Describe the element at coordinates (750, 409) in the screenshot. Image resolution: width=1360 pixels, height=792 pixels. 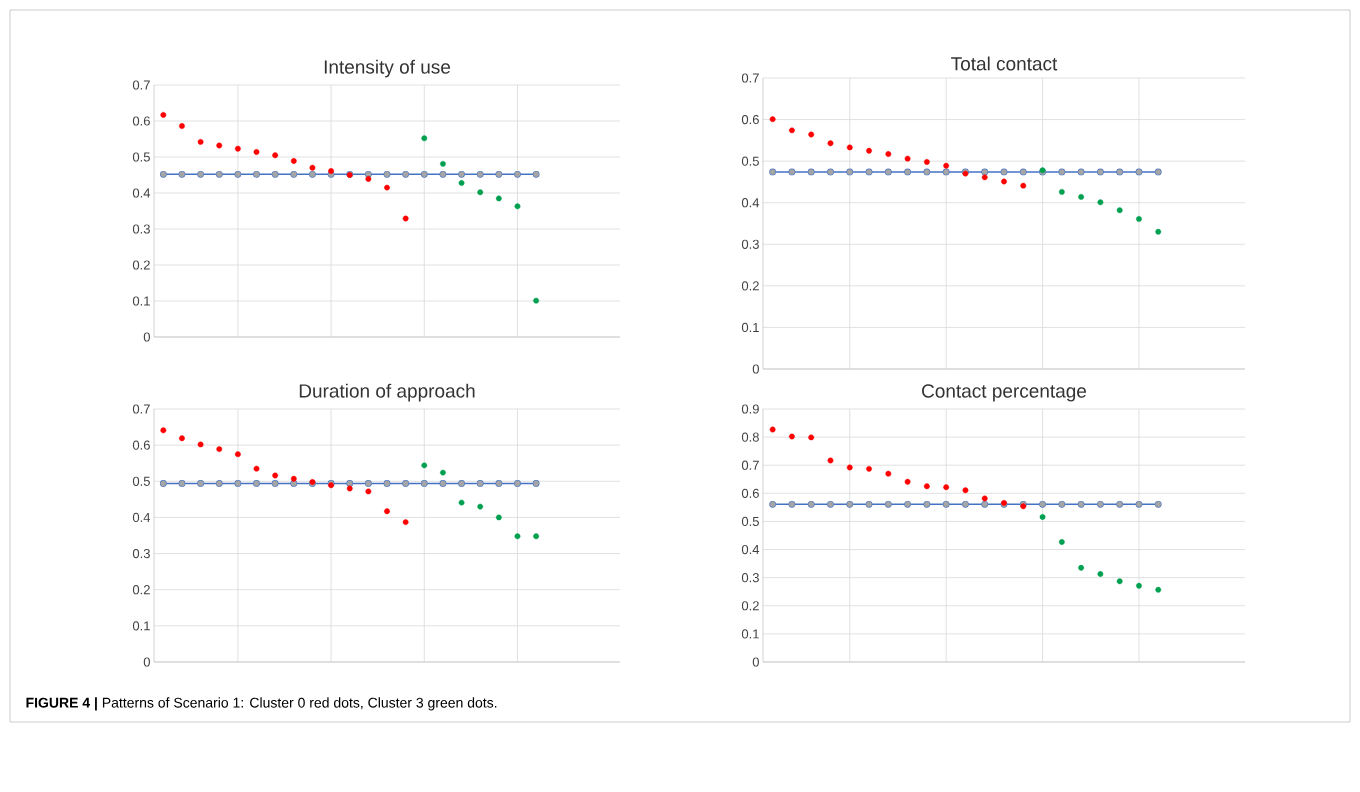
I see `y-tick-label: 0.9` at that location.